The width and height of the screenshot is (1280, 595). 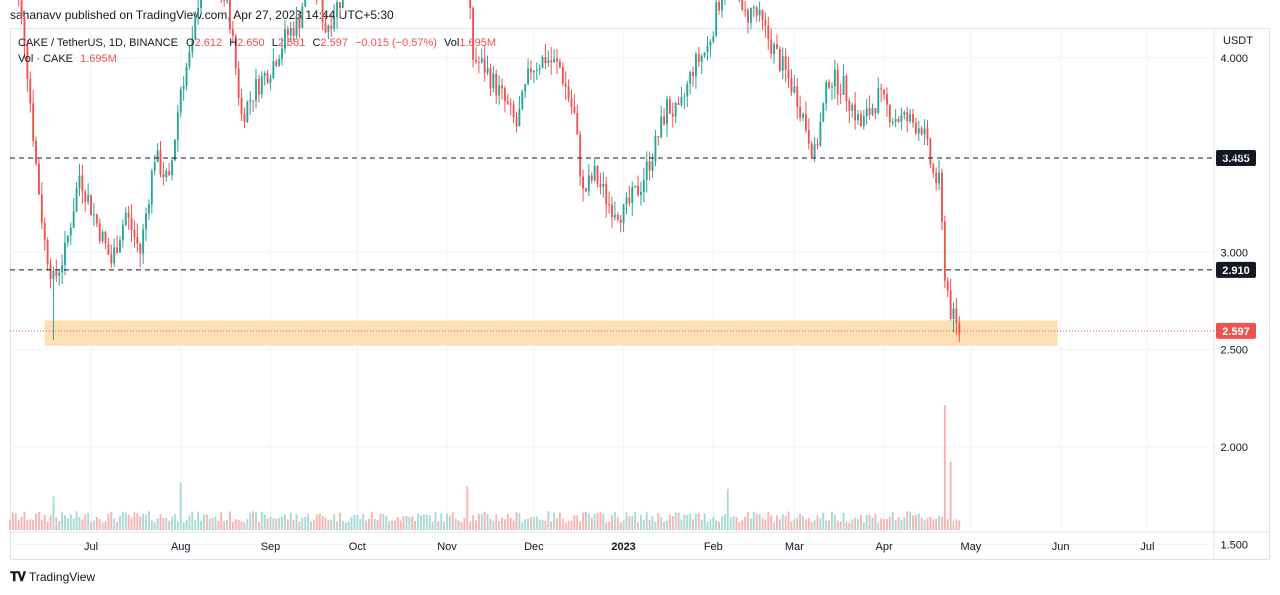 I want to click on price-label-bg, so click(x=1236, y=330).